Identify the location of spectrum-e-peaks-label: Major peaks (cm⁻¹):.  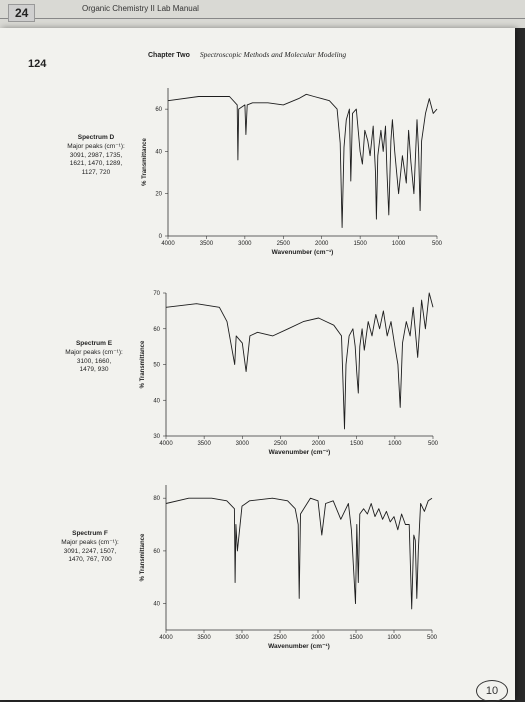
(94, 352).